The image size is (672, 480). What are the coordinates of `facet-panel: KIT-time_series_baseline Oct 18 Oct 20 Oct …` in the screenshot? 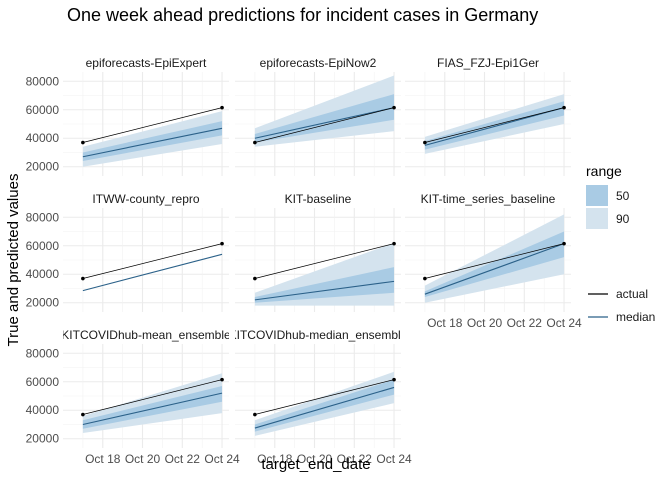 It's located at (493, 261).